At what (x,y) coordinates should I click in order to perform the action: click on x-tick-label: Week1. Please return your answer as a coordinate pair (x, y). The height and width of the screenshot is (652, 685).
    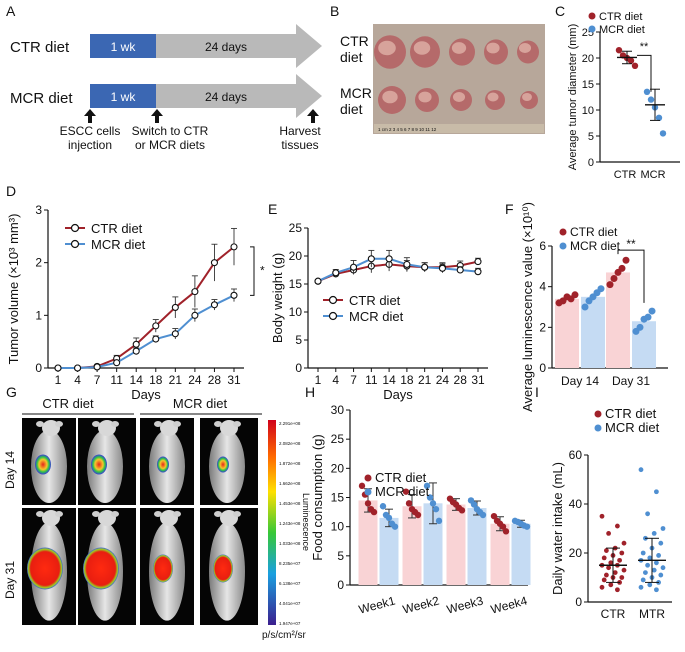
    Looking at the image, I should click on (377, 604).